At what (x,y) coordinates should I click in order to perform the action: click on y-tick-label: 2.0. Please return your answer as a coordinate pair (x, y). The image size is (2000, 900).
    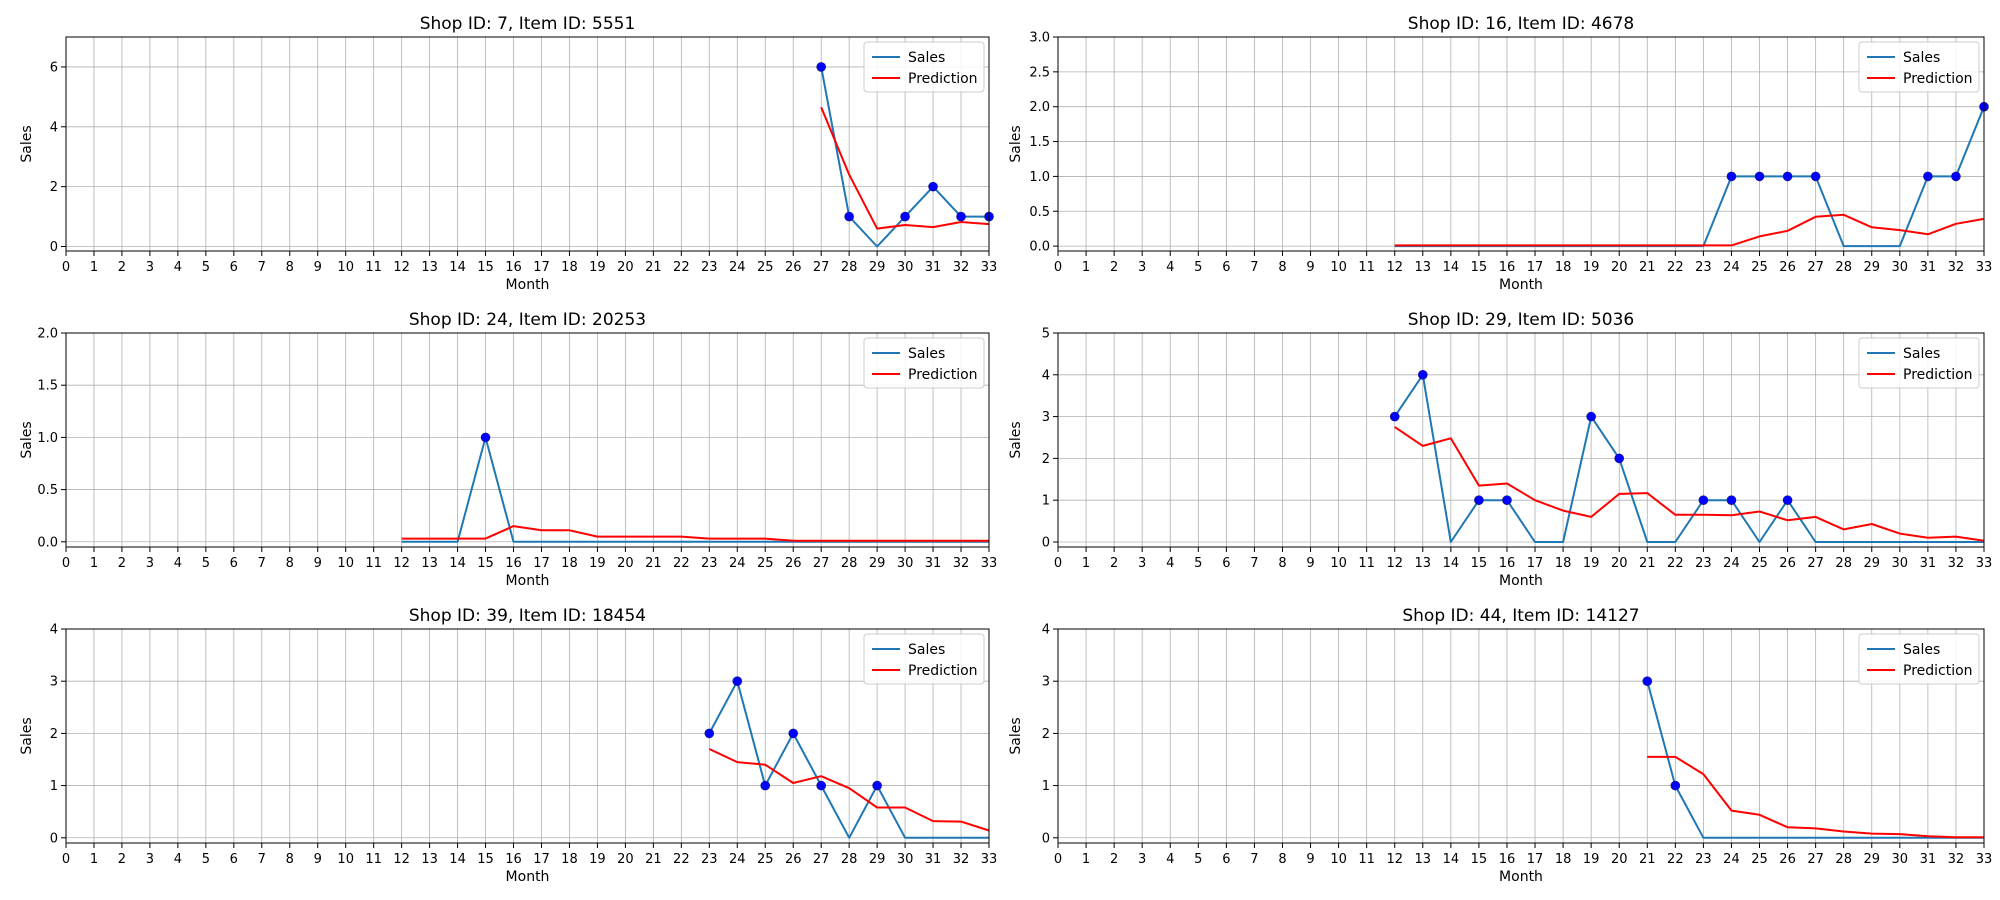
    Looking at the image, I should click on (47, 334).